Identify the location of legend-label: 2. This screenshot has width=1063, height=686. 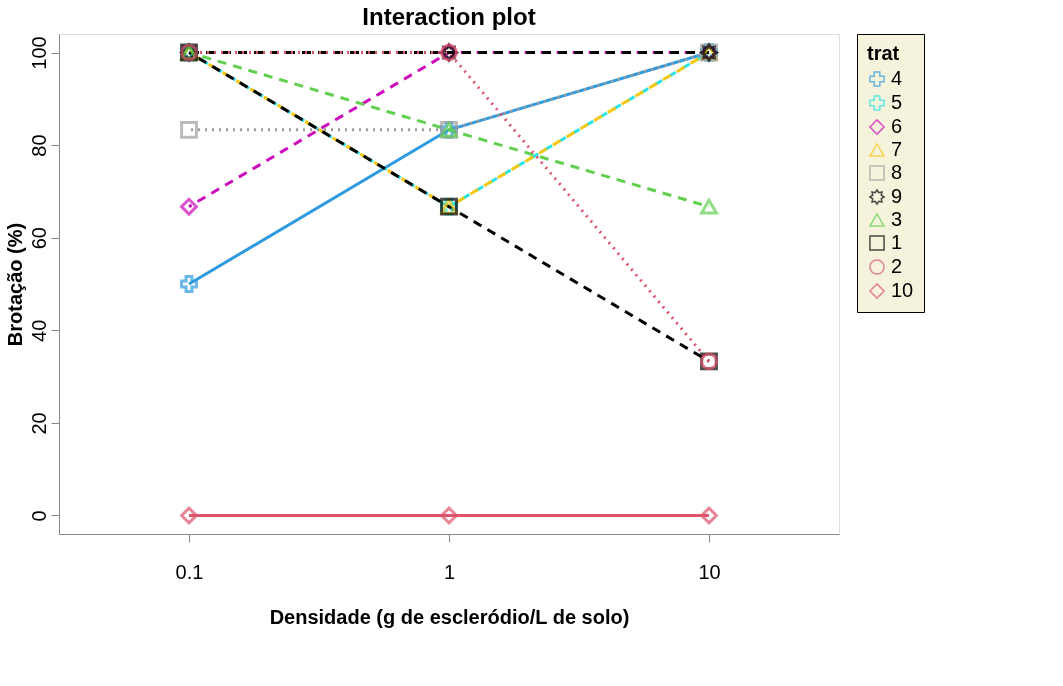
(897, 266).